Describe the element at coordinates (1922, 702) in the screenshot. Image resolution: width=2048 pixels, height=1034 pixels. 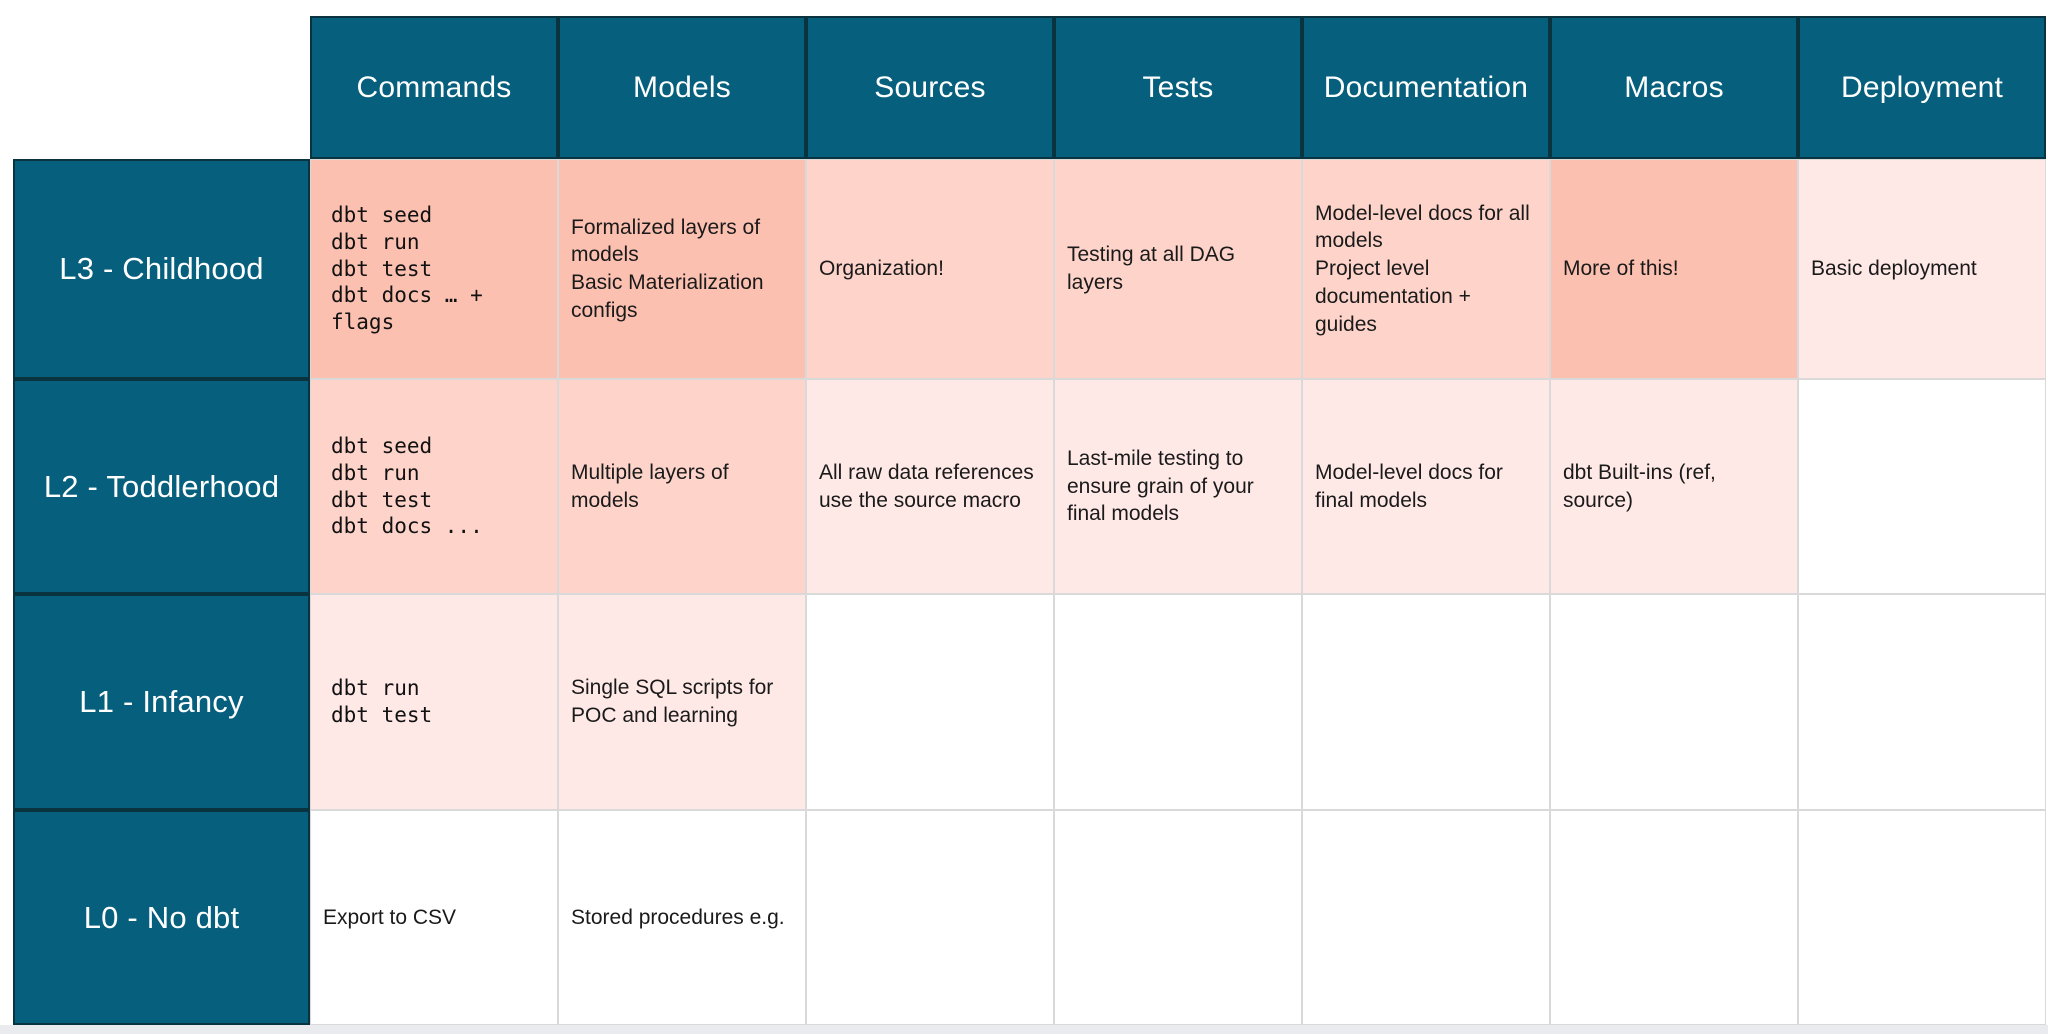
I see `body-cell-l1-infancy-deployment` at that location.